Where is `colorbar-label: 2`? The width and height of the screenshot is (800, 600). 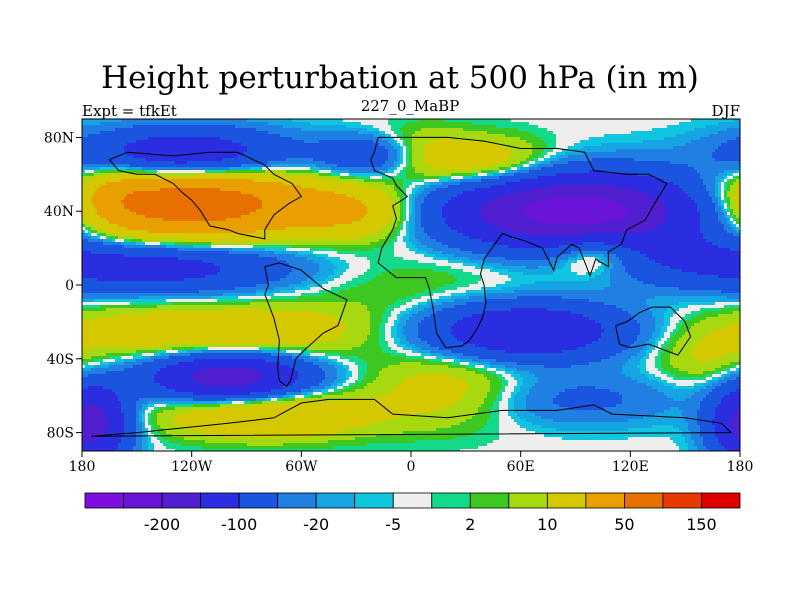
colorbar-label: 2 is located at coordinates (470, 524).